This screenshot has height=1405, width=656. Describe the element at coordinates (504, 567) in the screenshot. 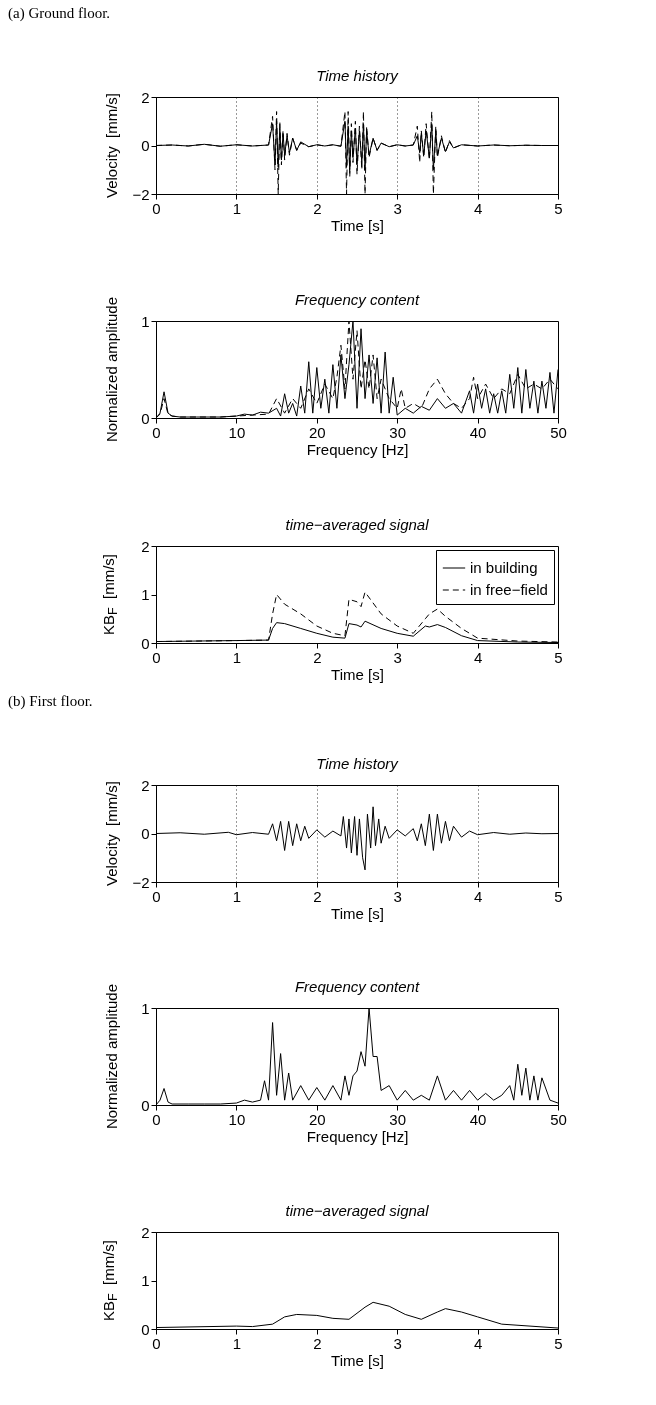

I see `legend-label: in building` at that location.